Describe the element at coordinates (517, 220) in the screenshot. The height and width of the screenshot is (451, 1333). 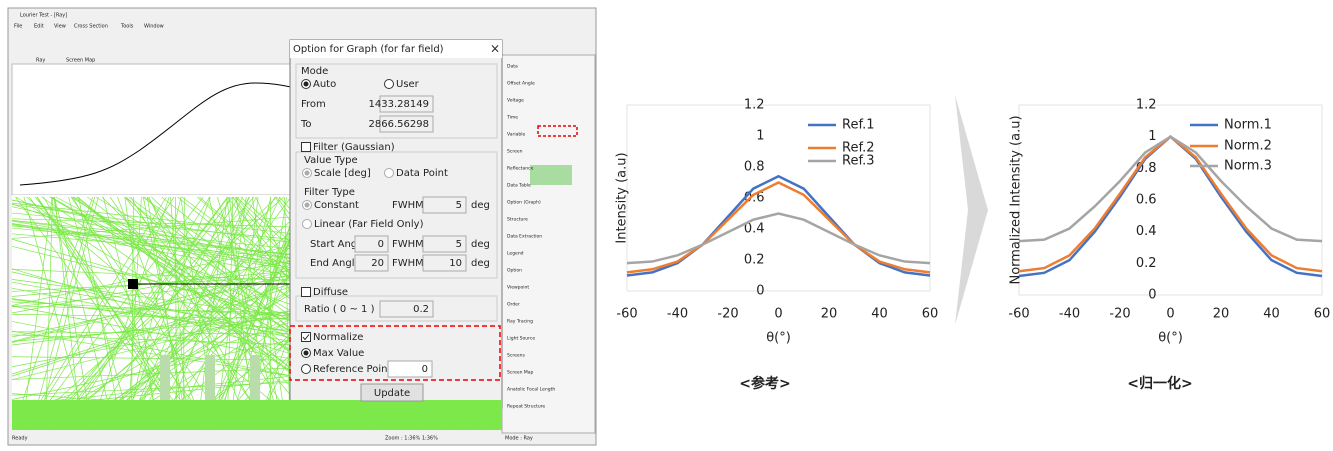
I see `panel-item: Structure` at that location.